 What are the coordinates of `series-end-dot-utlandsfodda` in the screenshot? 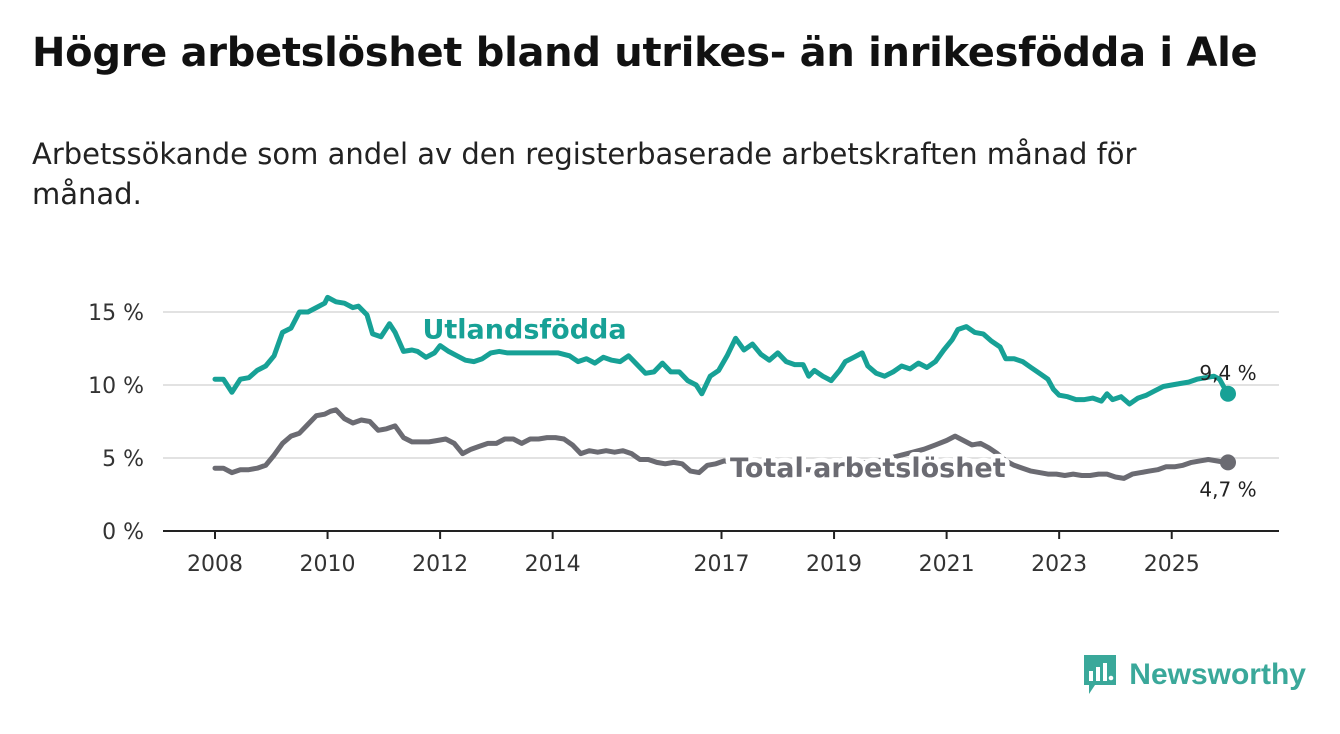 It's located at (1228, 393).